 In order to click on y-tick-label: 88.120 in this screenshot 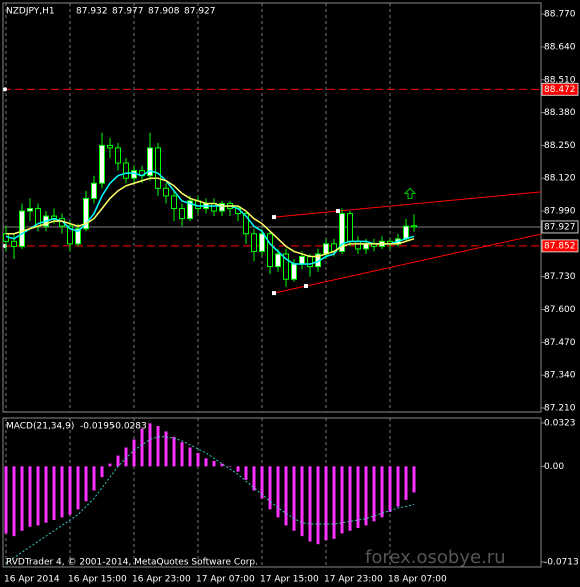, I will do `click(560, 179)`.